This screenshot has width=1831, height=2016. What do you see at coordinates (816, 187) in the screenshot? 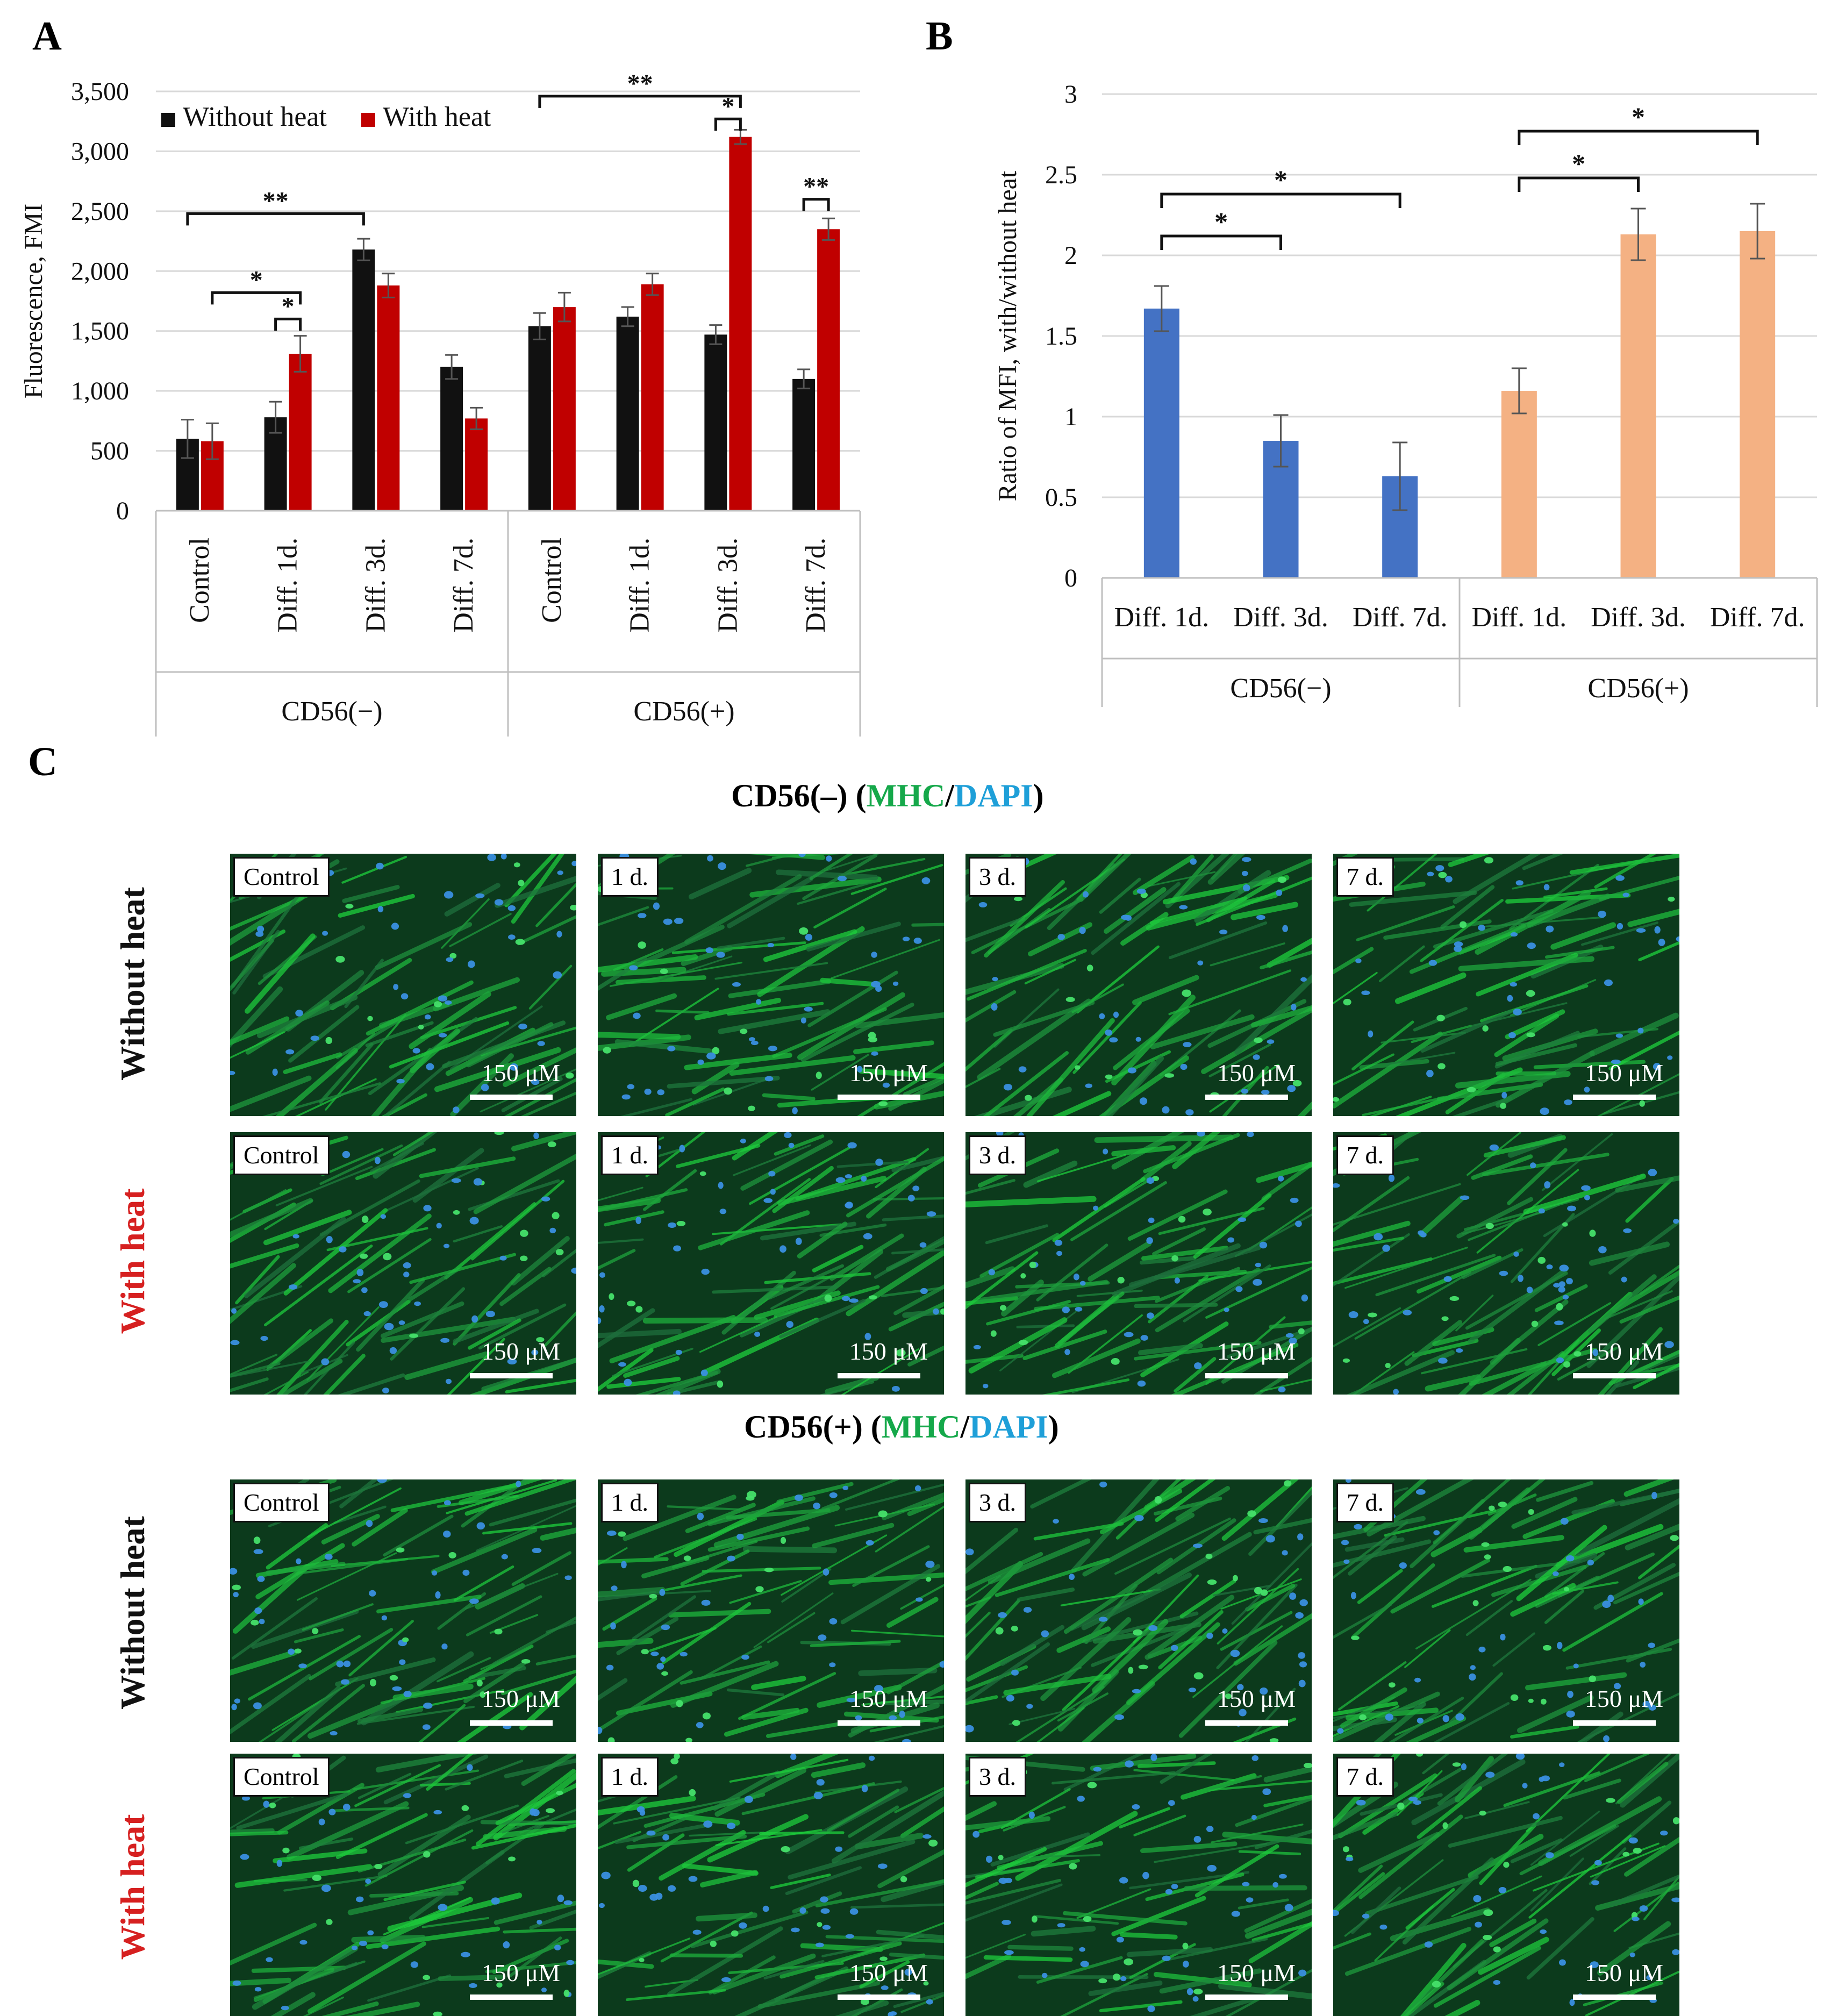
I see `significance-label: **` at bounding box center [816, 187].